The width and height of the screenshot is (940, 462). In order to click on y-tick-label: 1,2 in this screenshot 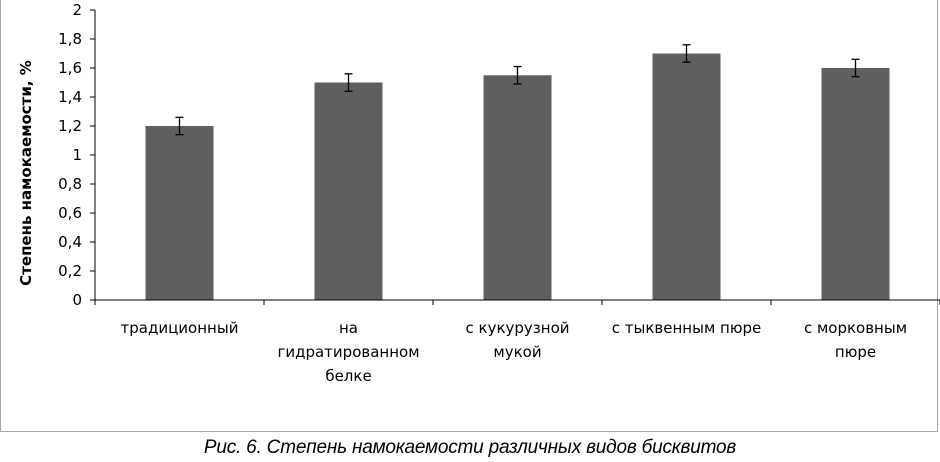, I will do `click(70, 126)`.